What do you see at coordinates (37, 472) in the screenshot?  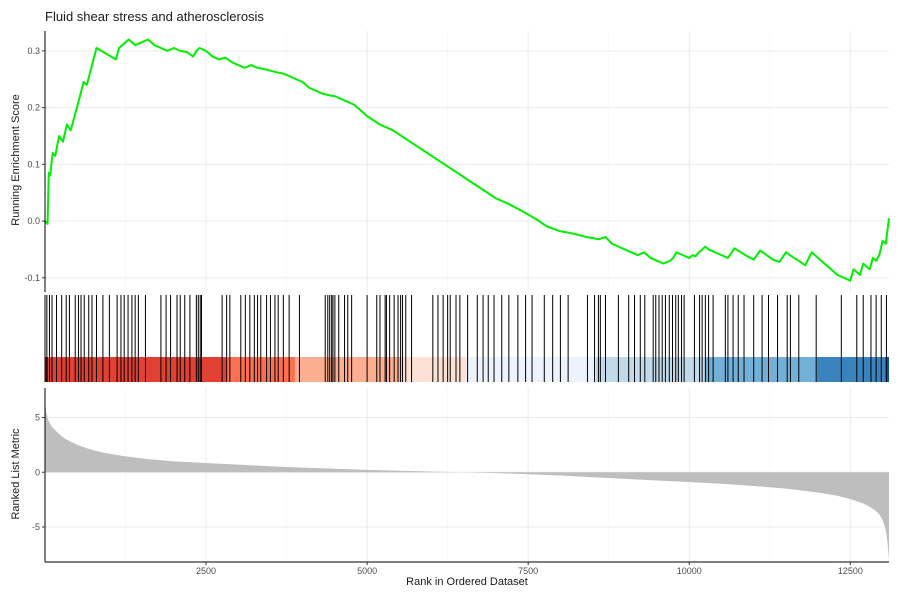 I see `metric-y-tick-label: 0` at bounding box center [37, 472].